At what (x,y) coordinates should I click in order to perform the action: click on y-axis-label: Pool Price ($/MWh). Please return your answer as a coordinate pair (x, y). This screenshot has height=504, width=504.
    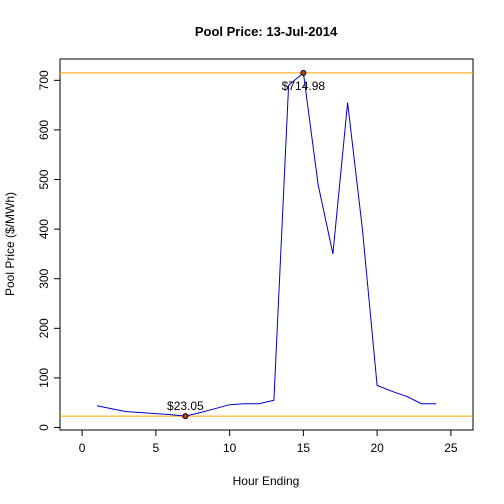
    Looking at the image, I should click on (10, 244).